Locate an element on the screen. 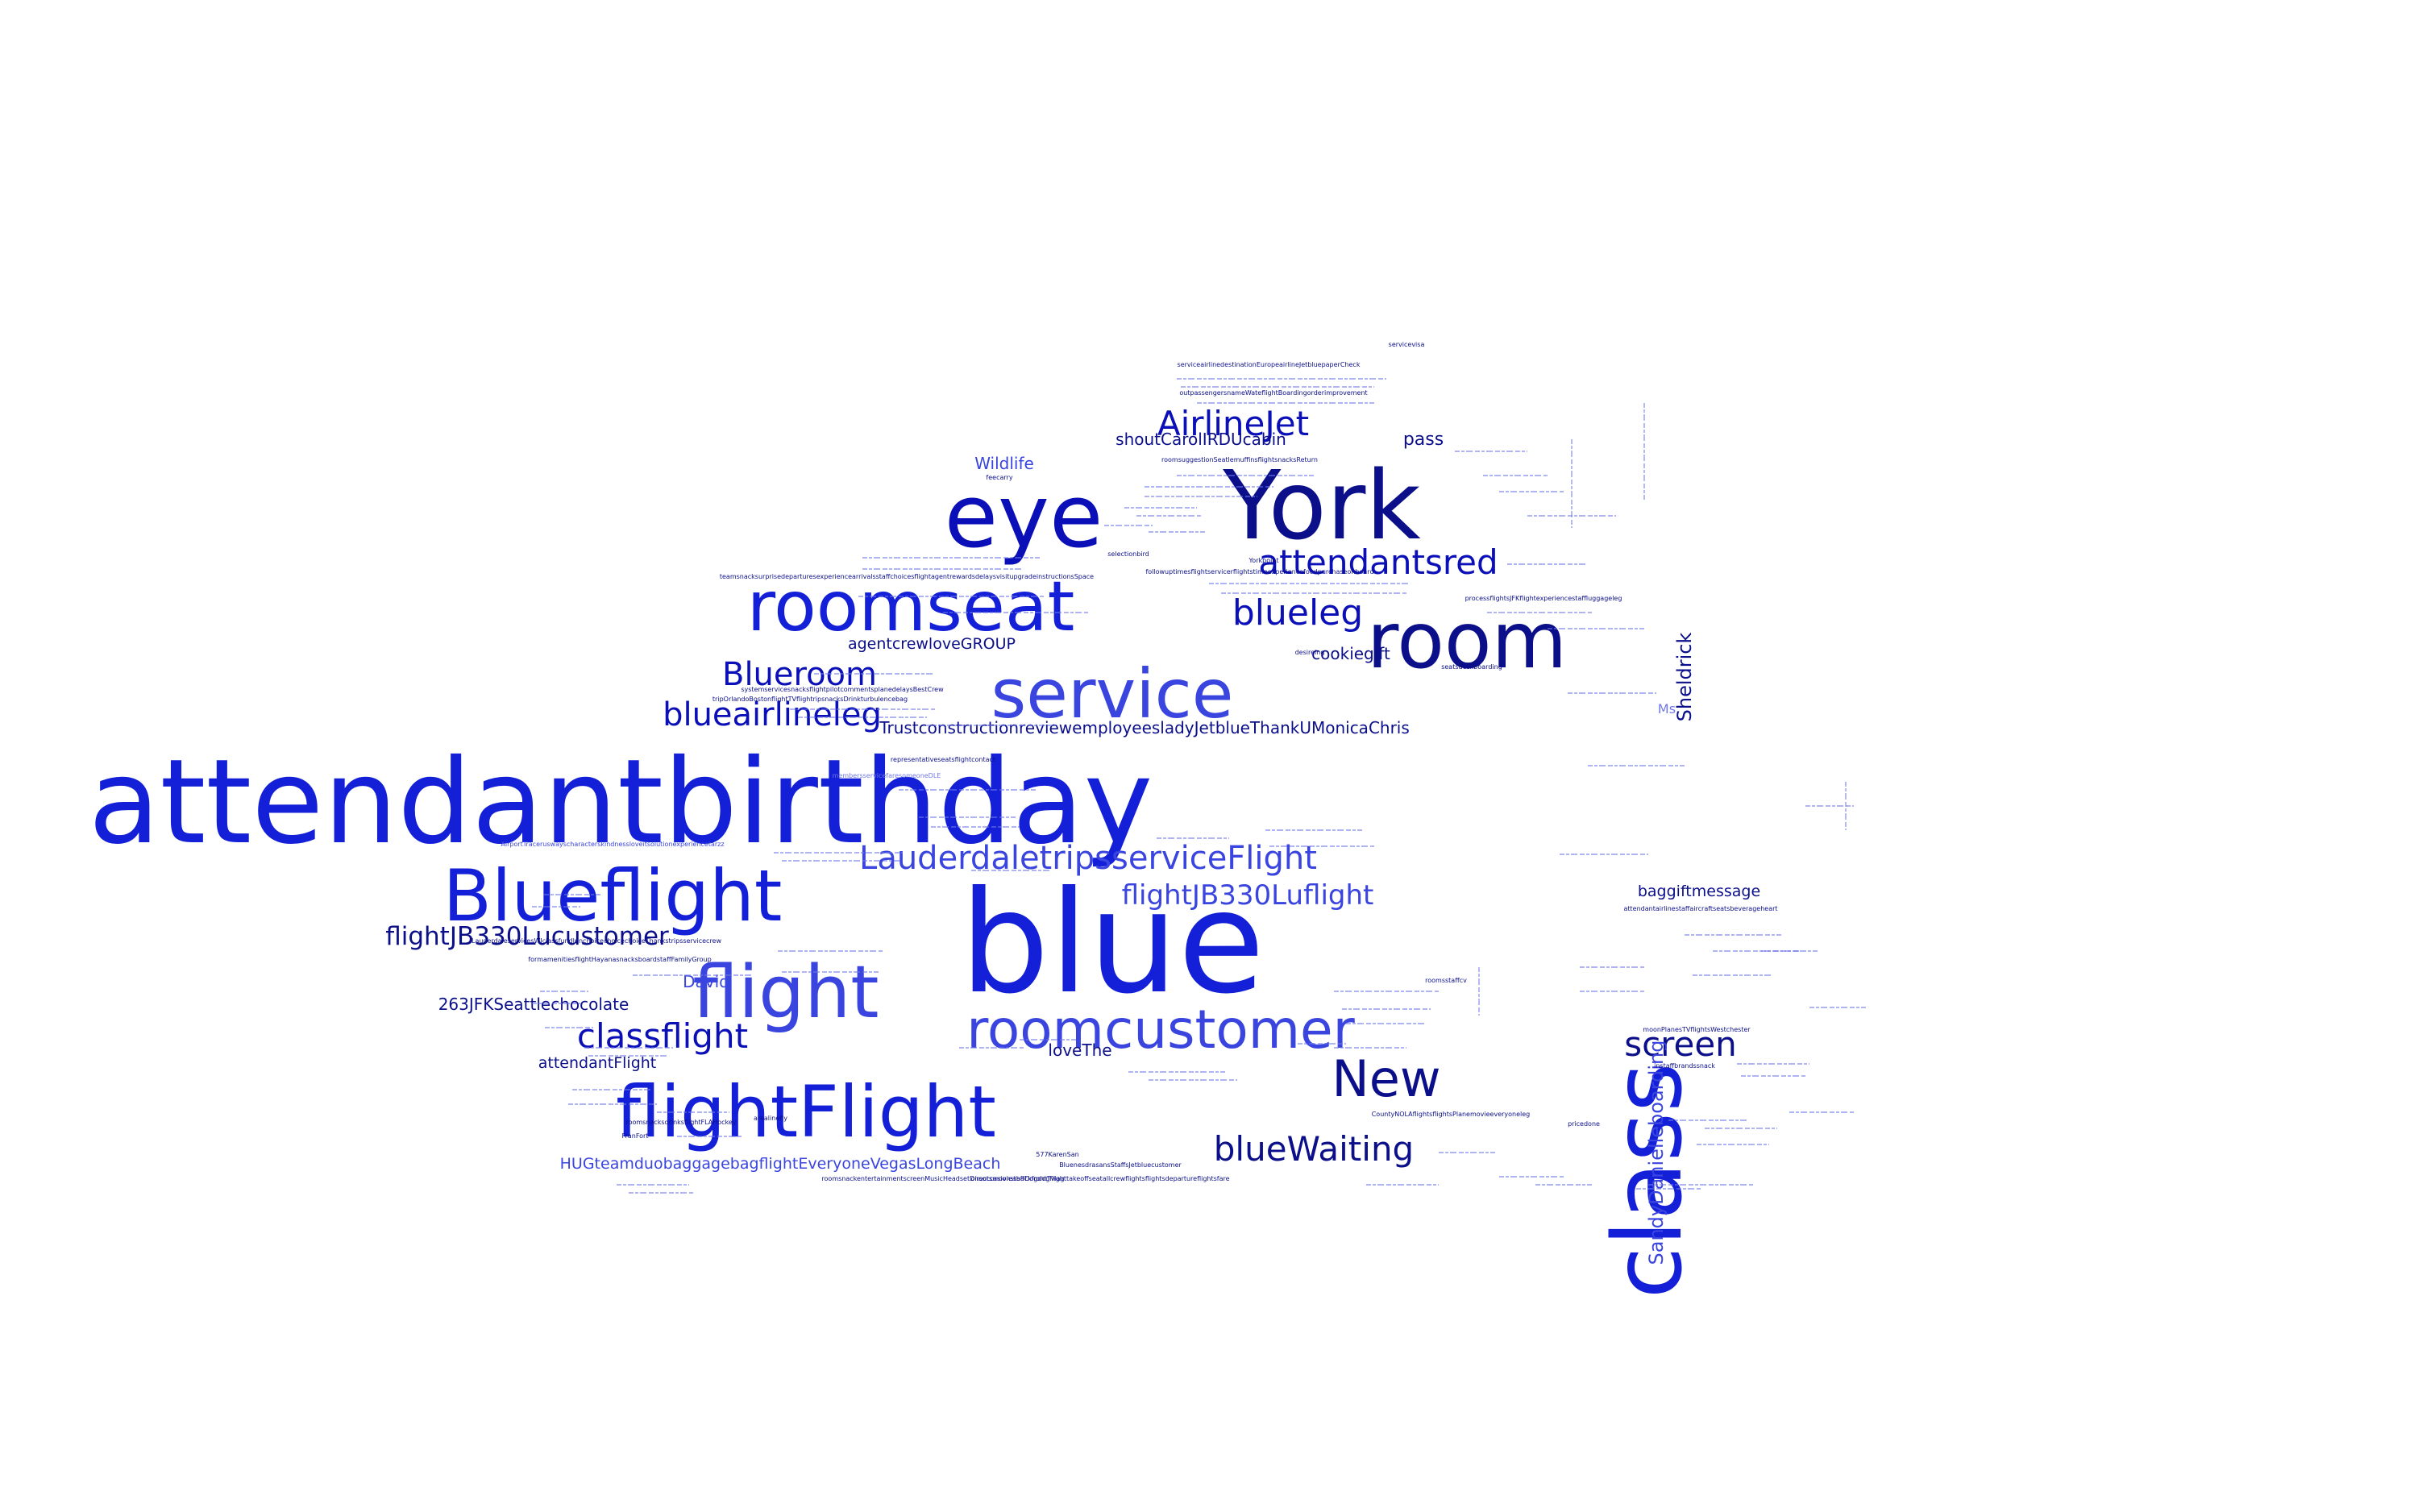  cloud-word: classflight is located at coordinates (662, 1036).